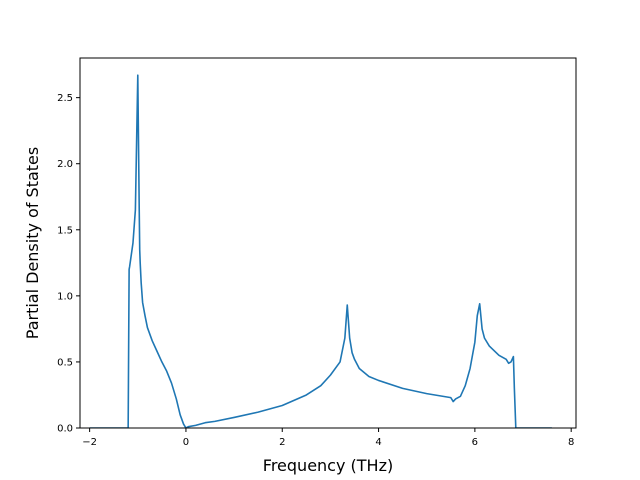 The height and width of the screenshot is (480, 640). Describe the element at coordinates (65, 362) in the screenshot. I see `y-tick-label: 0.5` at that location.